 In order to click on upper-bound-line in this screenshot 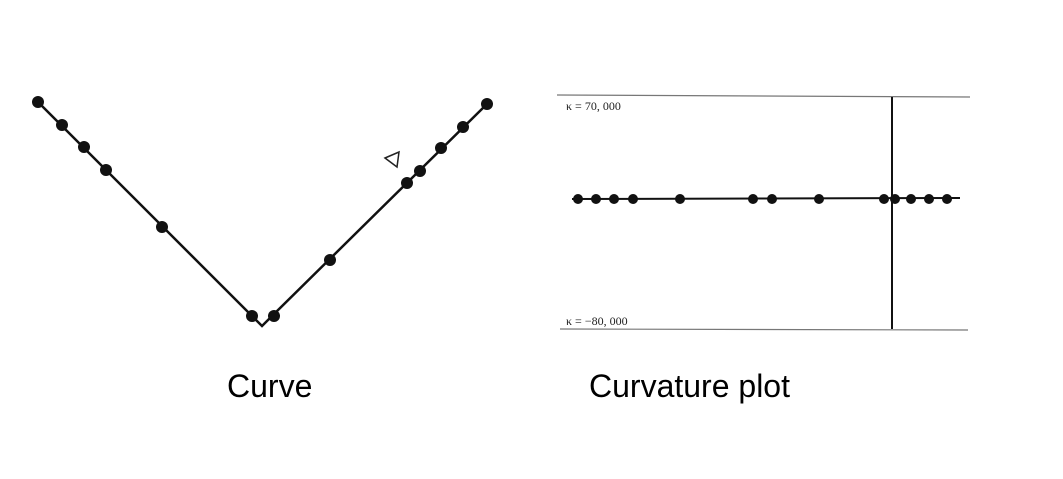, I will do `click(763, 96)`.